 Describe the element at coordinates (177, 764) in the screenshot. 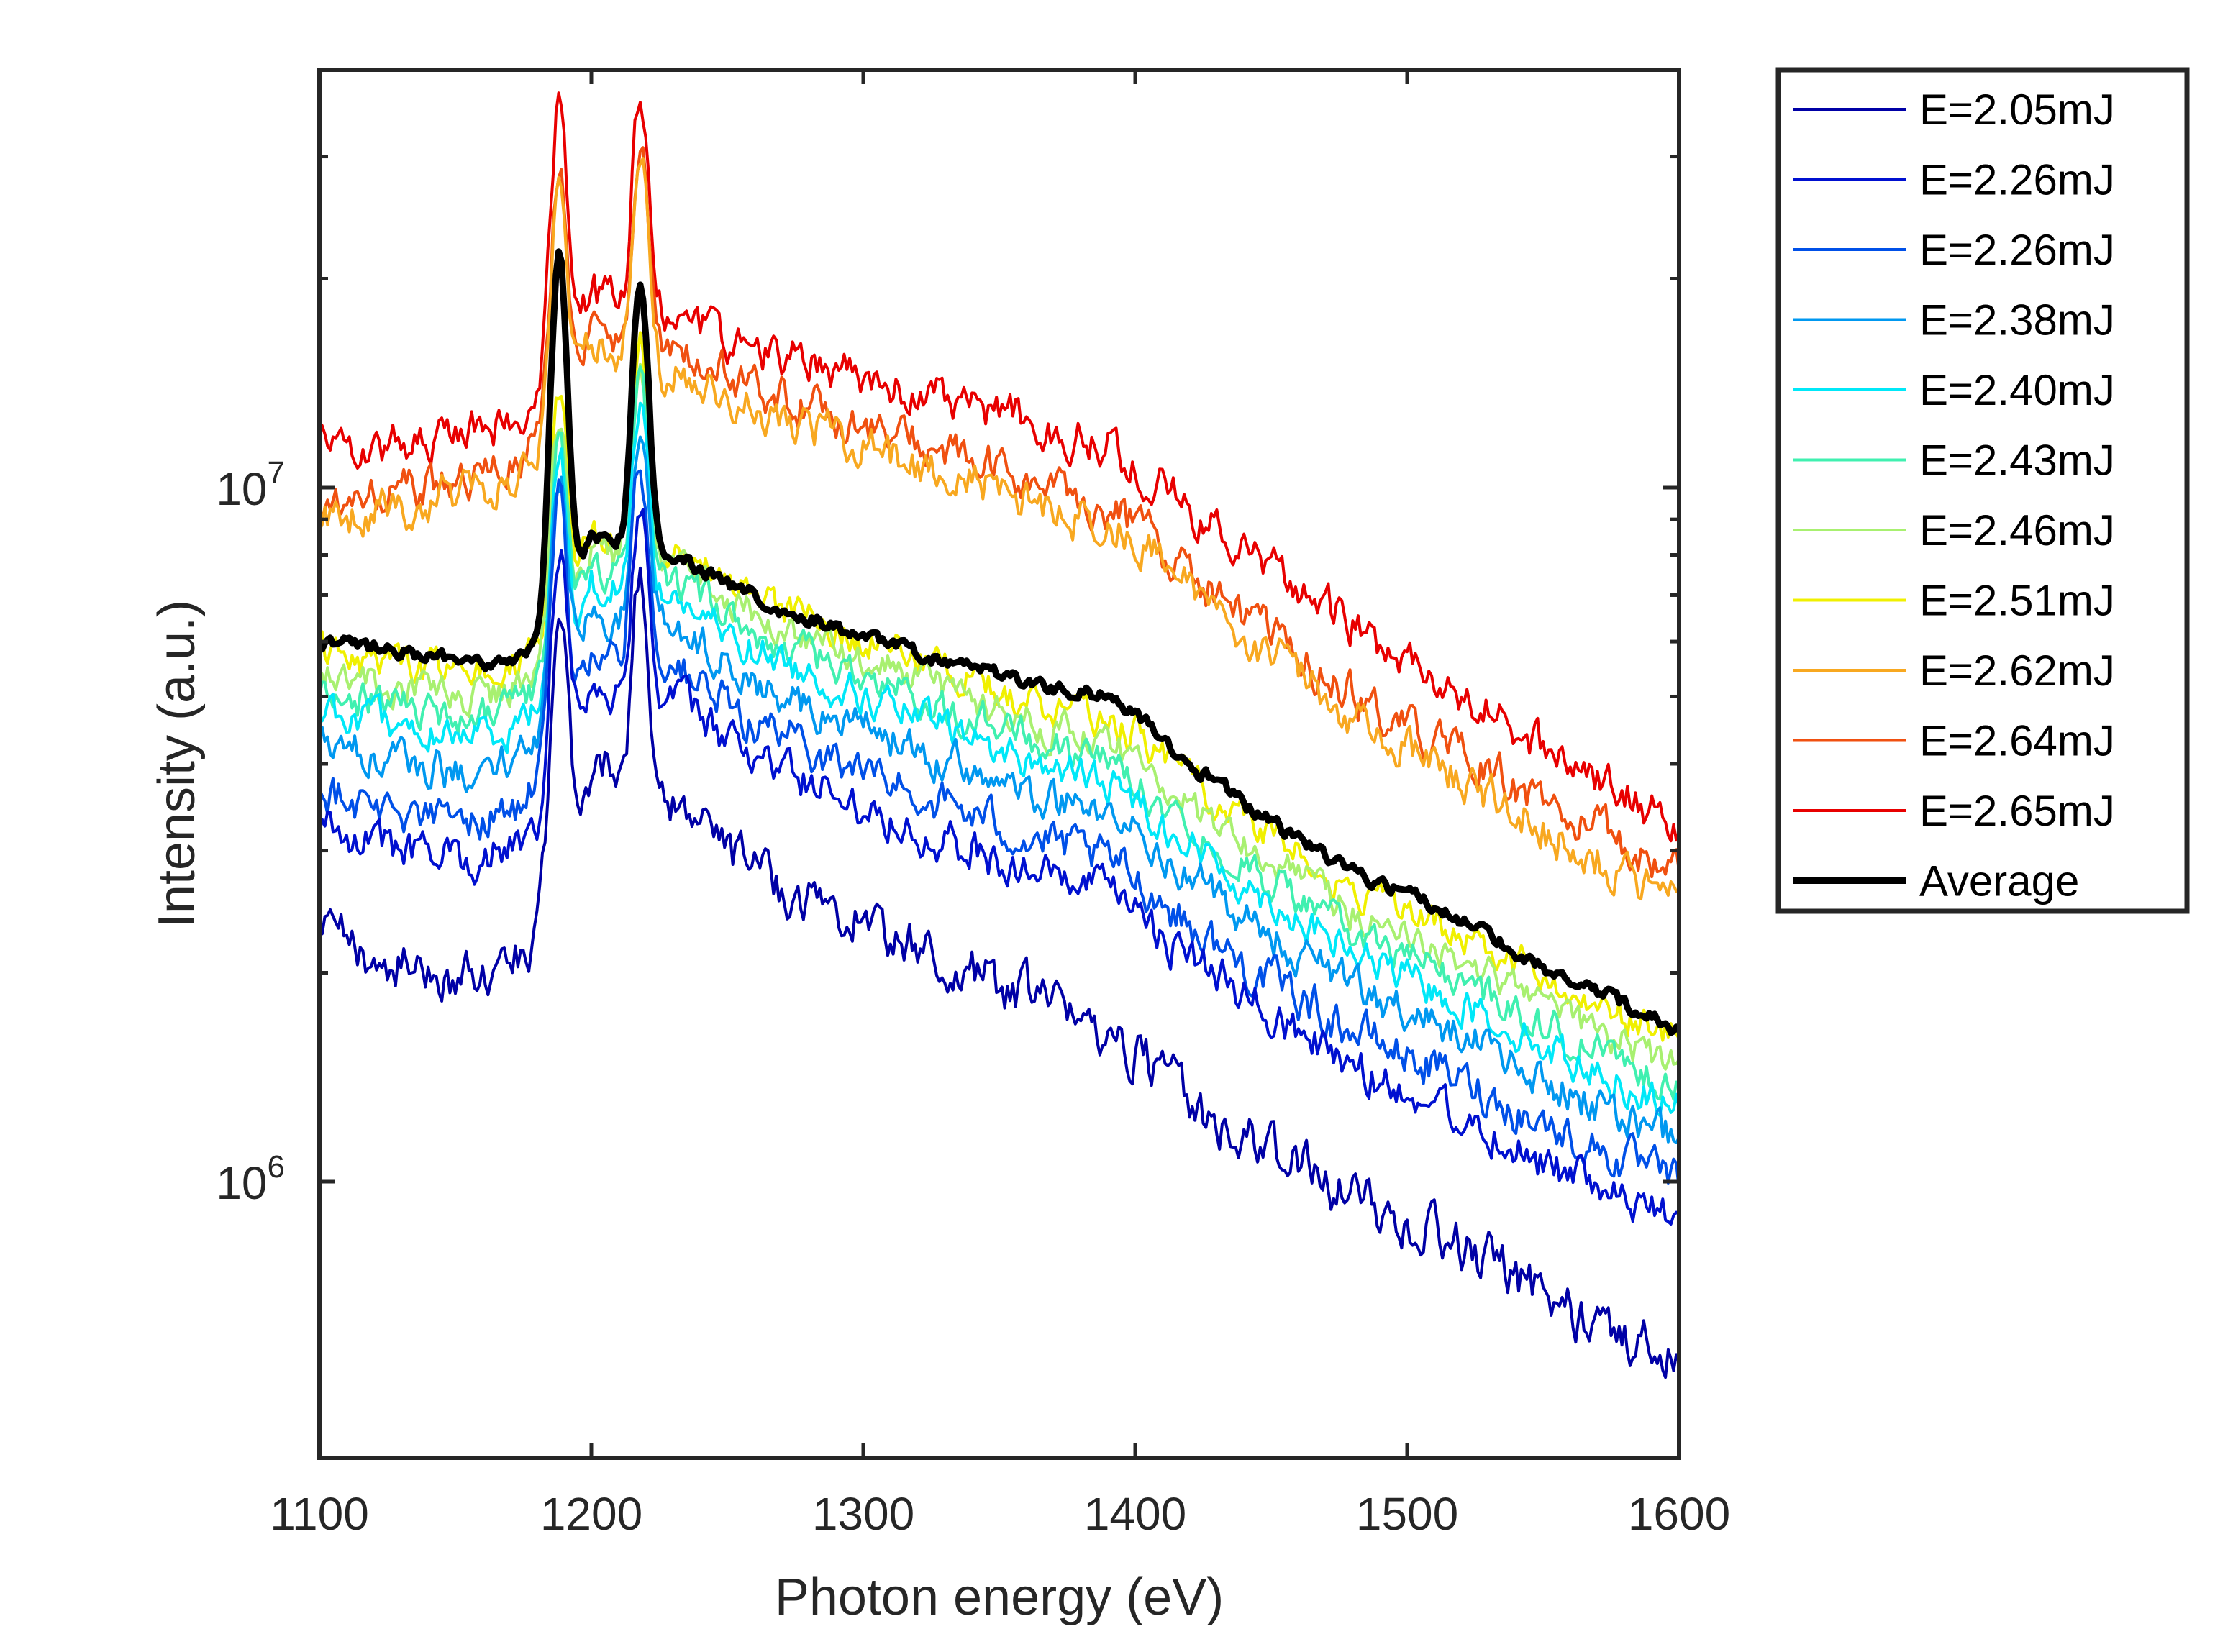

I see `y-axis-label: Intensity (a.u.)` at that location.